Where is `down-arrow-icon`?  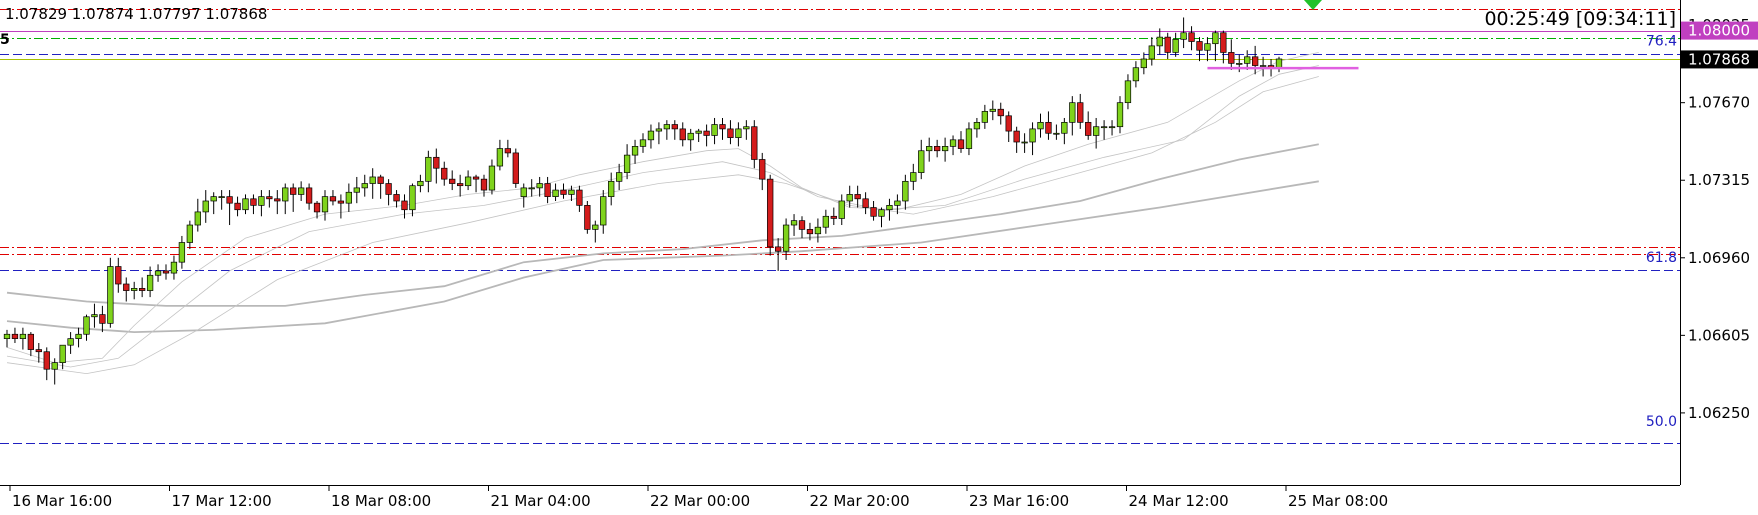
down-arrow-icon is located at coordinates (1313, 5).